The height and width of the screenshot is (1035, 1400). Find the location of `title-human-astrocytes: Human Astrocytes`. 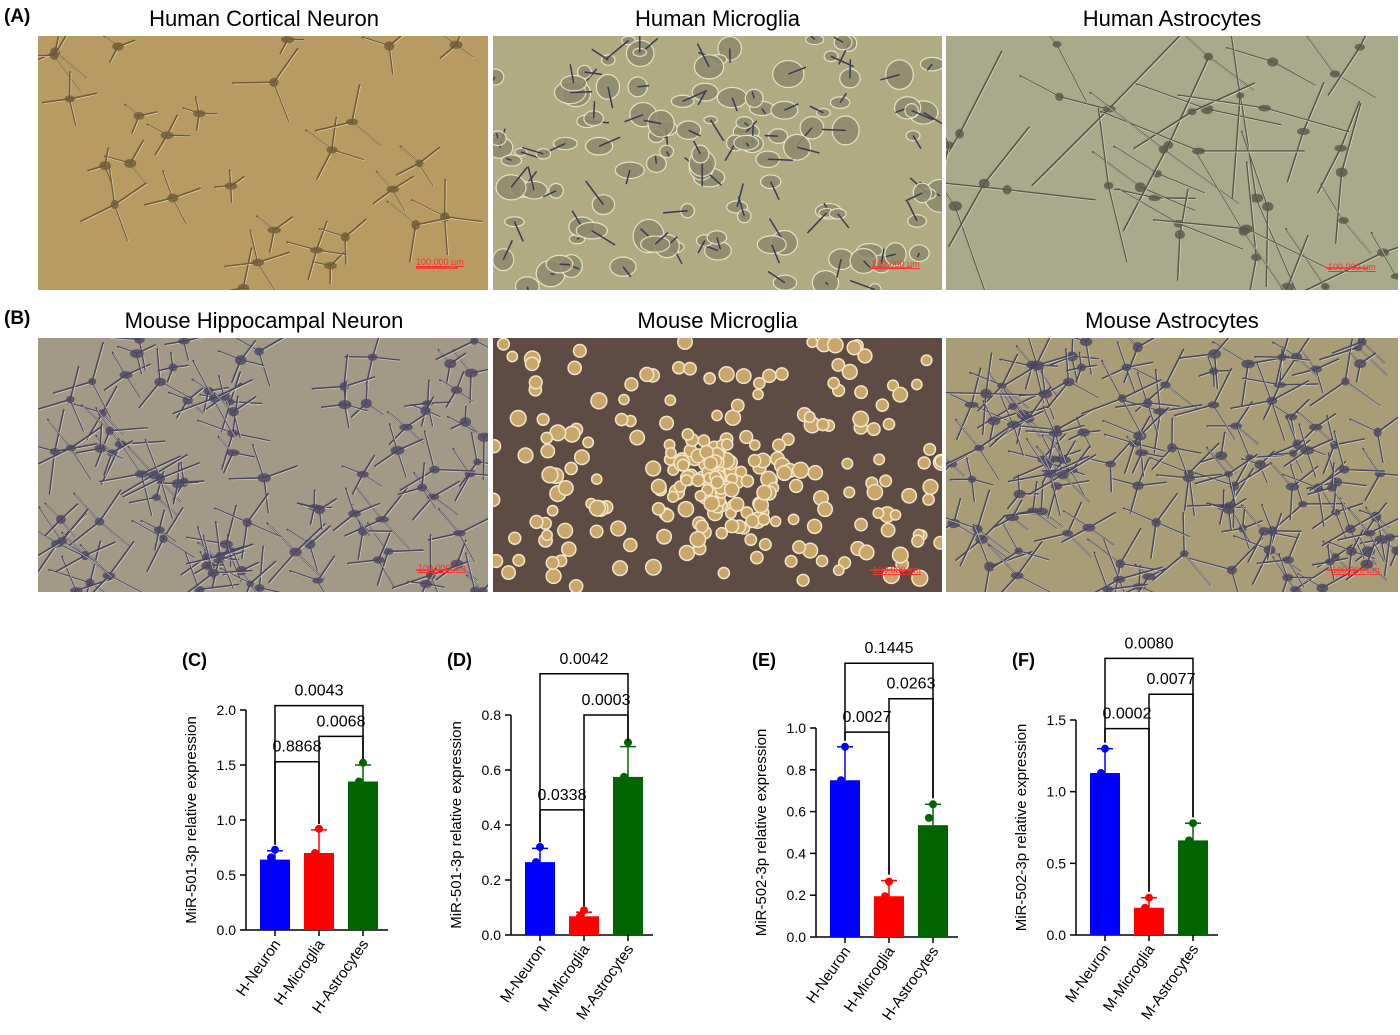

title-human-astrocytes: Human Astrocytes is located at coordinates (1172, 18).